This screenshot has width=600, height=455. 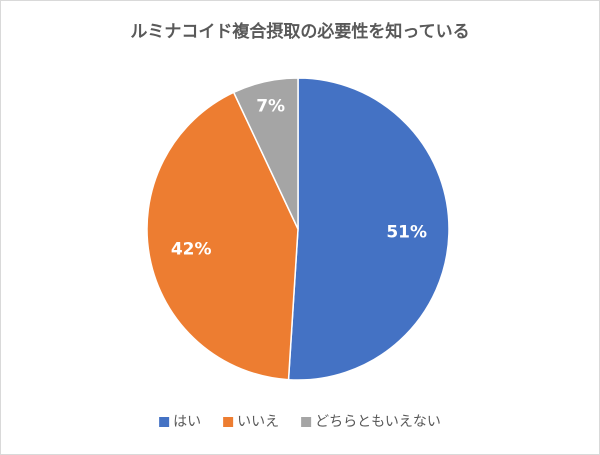 What do you see at coordinates (270, 107) in the screenshot?
I see `slice-label: 7%` at bounding box center [270, 107].